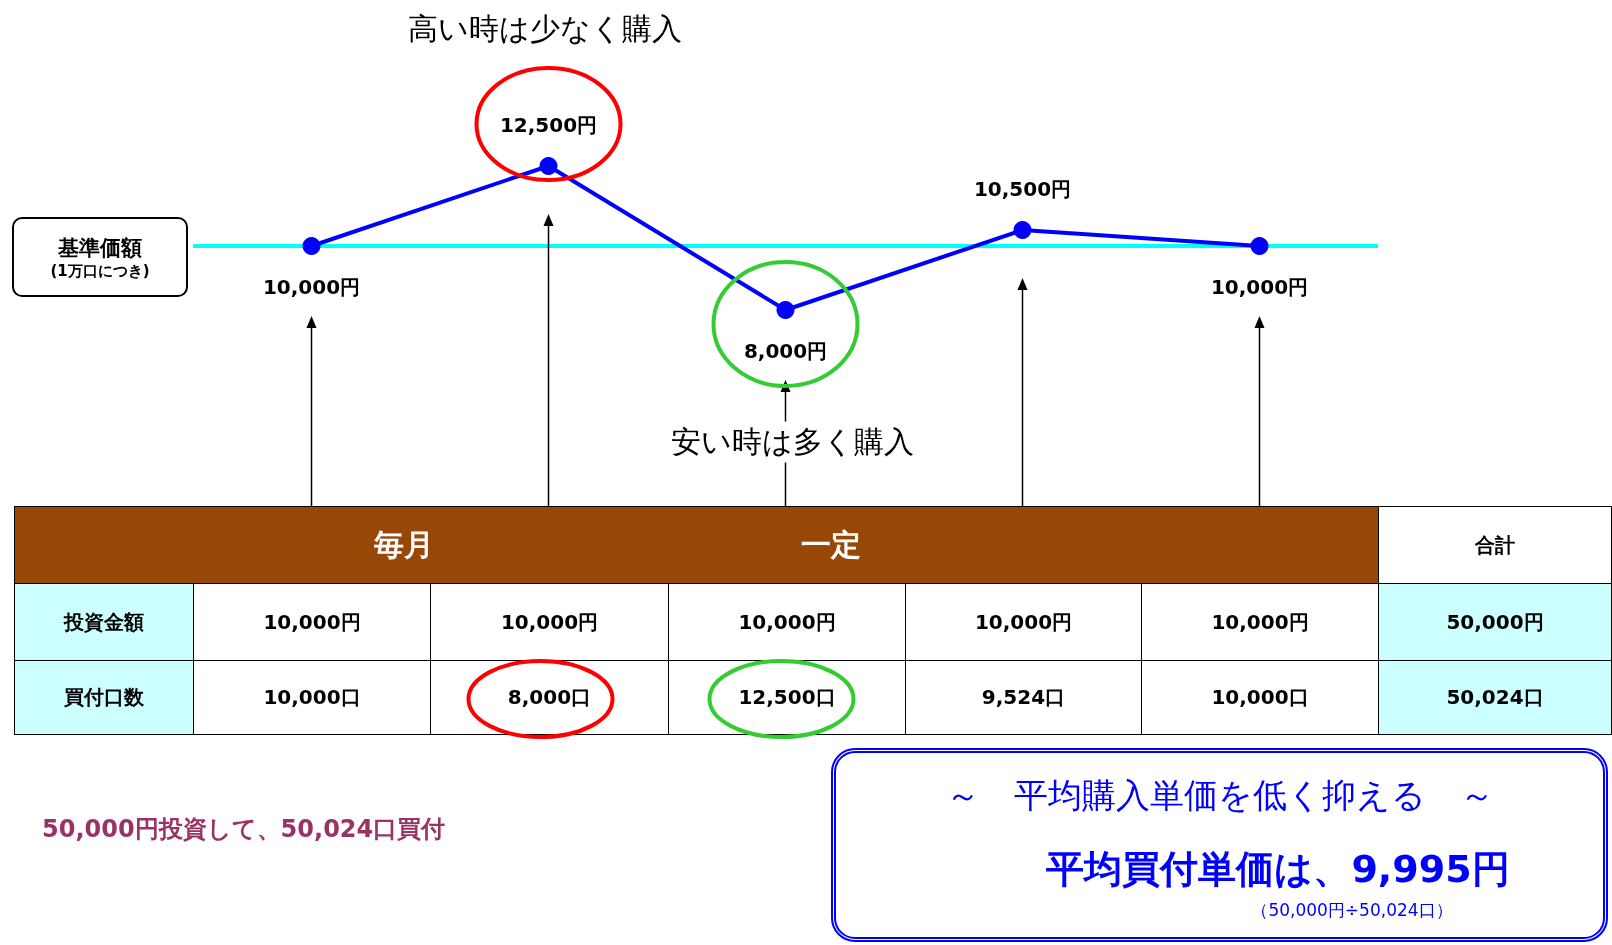 The image size is (1612, 945). What do you see at coordinates (100, 257) in the screenshot?
I see `ref-line-label: 基準価額 (1万口につき)` at bounding box center [100, 257].